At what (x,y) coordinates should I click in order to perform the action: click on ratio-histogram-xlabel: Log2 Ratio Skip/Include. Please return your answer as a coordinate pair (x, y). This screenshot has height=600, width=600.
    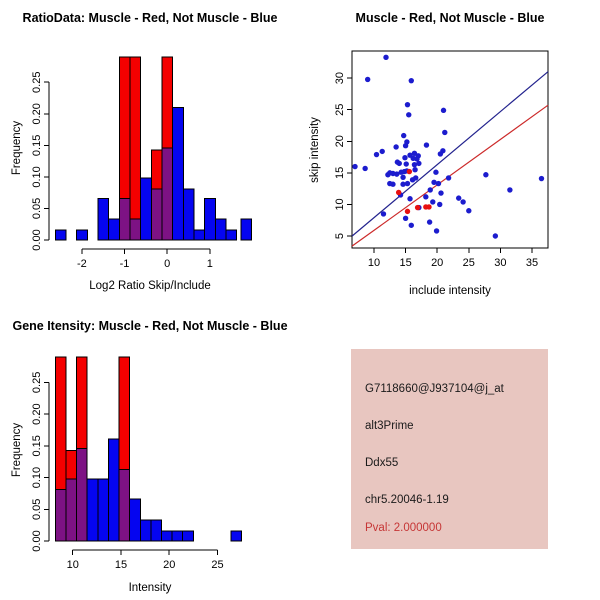
    Looking at the image, I should click on (150, 286).